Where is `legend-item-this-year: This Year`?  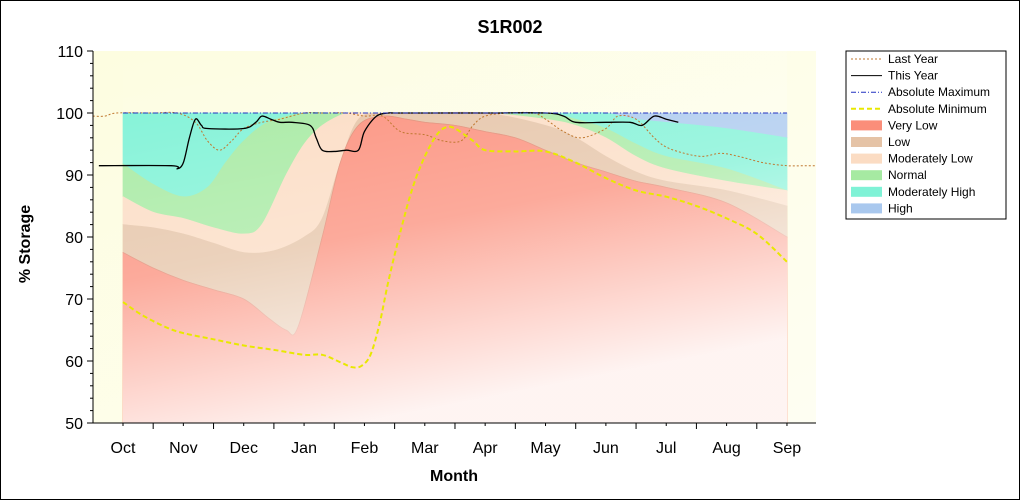
legend-item-this-year: This Year is located at coordinates (894, 76).